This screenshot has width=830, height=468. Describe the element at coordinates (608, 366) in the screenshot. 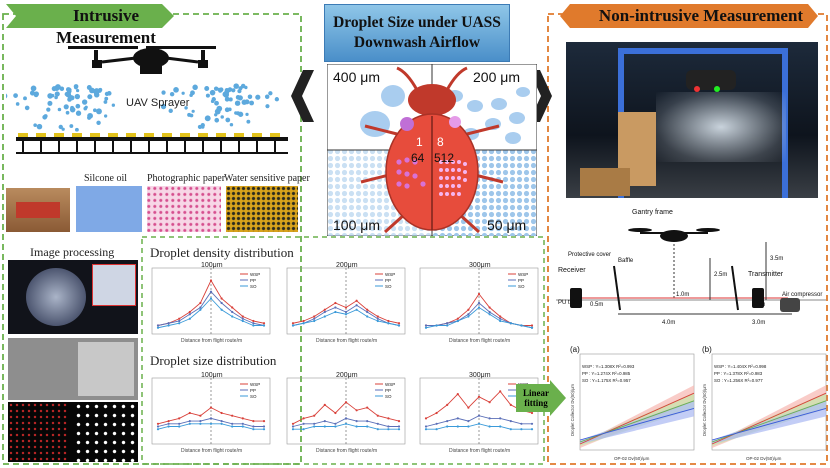

I see `fit-equation: WSP : Y=1.308X R²=0.993` at that location.